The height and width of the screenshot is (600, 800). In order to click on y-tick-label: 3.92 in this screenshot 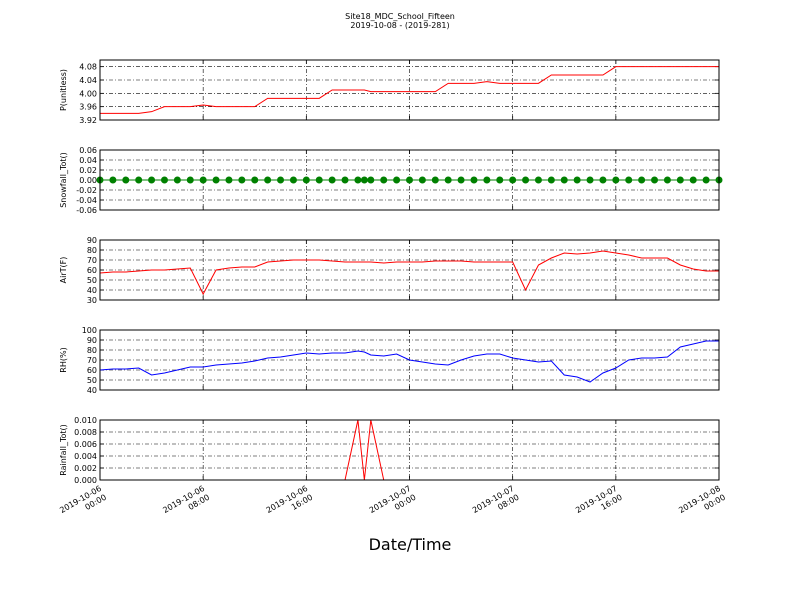, I will do `click(88, 120)`.